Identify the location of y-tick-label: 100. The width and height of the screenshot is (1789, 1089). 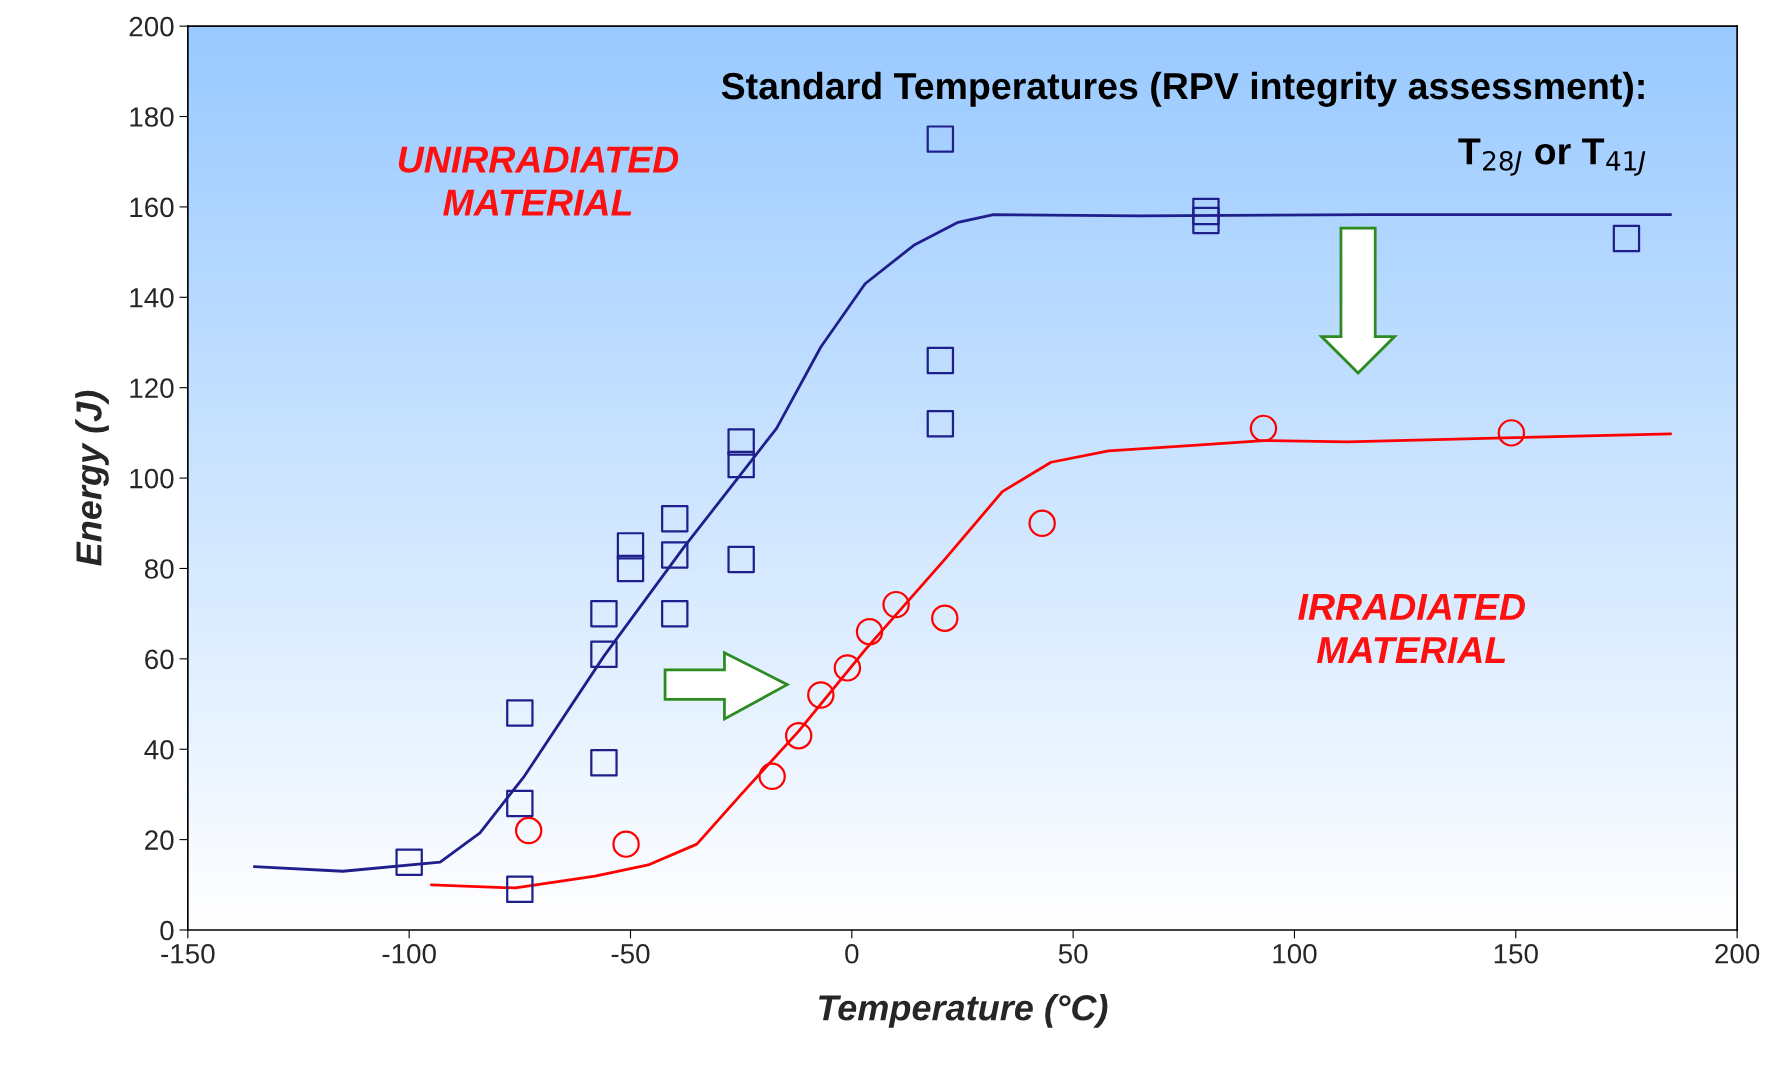
(152, 478).